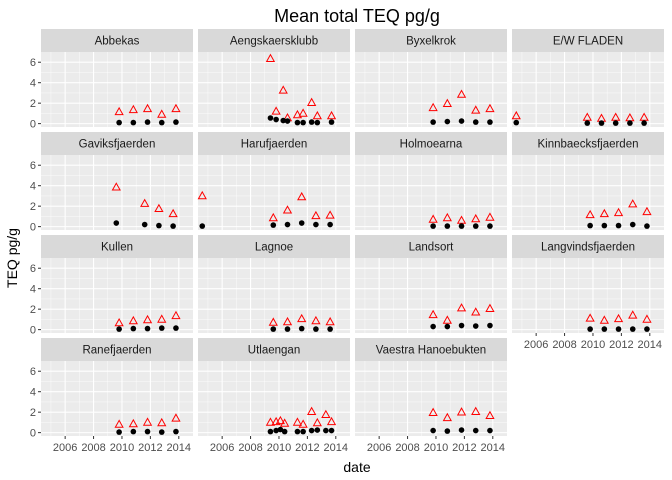 The image size is (672, 480). Describe the element at coordinates (111, 396) in the screenshot. I see `panel: Ranefjaerden 0 2 4 6 2006 2008 2010 2012 2014` at that location.